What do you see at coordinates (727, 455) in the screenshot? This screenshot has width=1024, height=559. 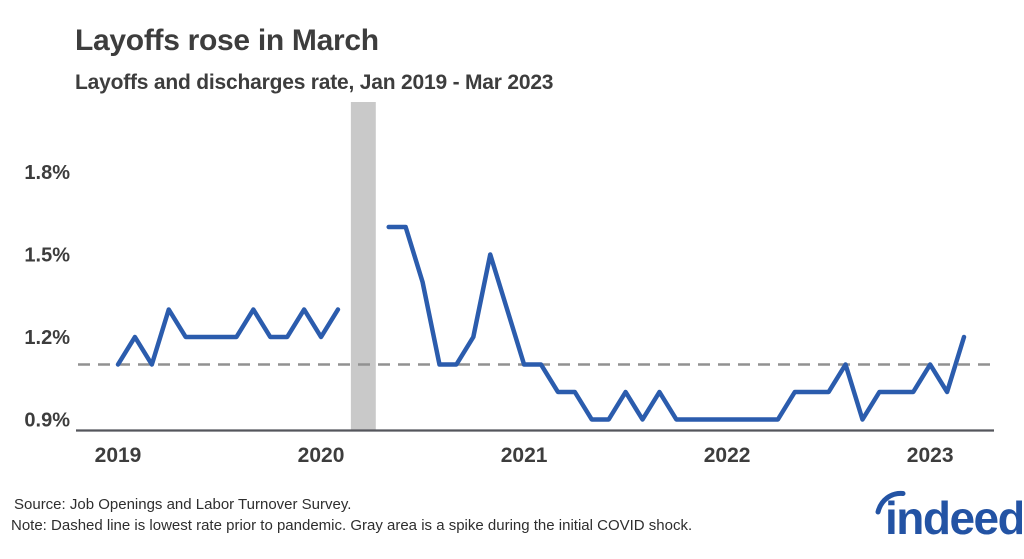 I see `x-tick-label: 2022` at bounding box center [727, 455].